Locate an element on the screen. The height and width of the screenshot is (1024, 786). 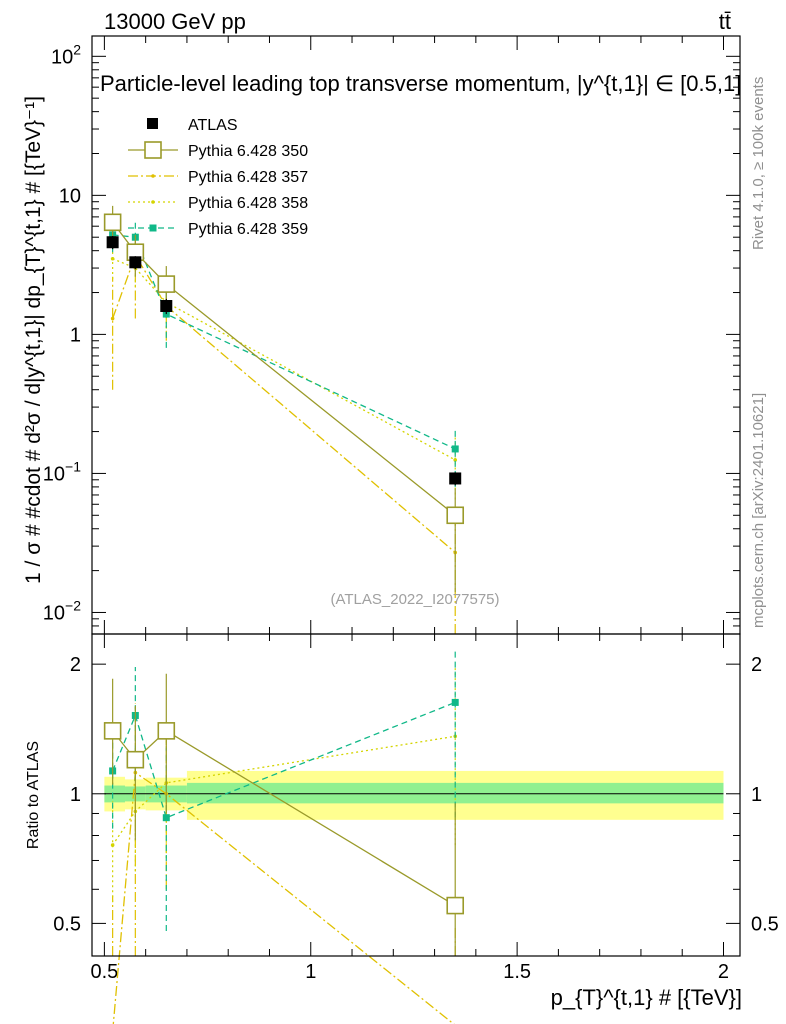
legend-item-p350: Pythia 6.428 350 is located at coordinates (218, 150).